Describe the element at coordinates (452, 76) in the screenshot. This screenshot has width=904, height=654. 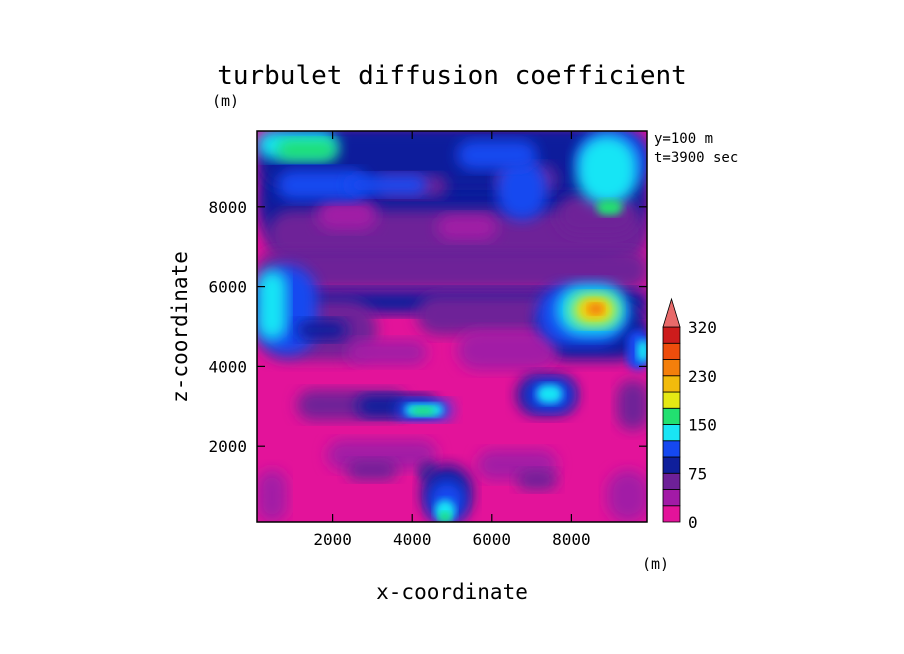
I see `chart-title: turbulet diffusion coefficient` at that location.